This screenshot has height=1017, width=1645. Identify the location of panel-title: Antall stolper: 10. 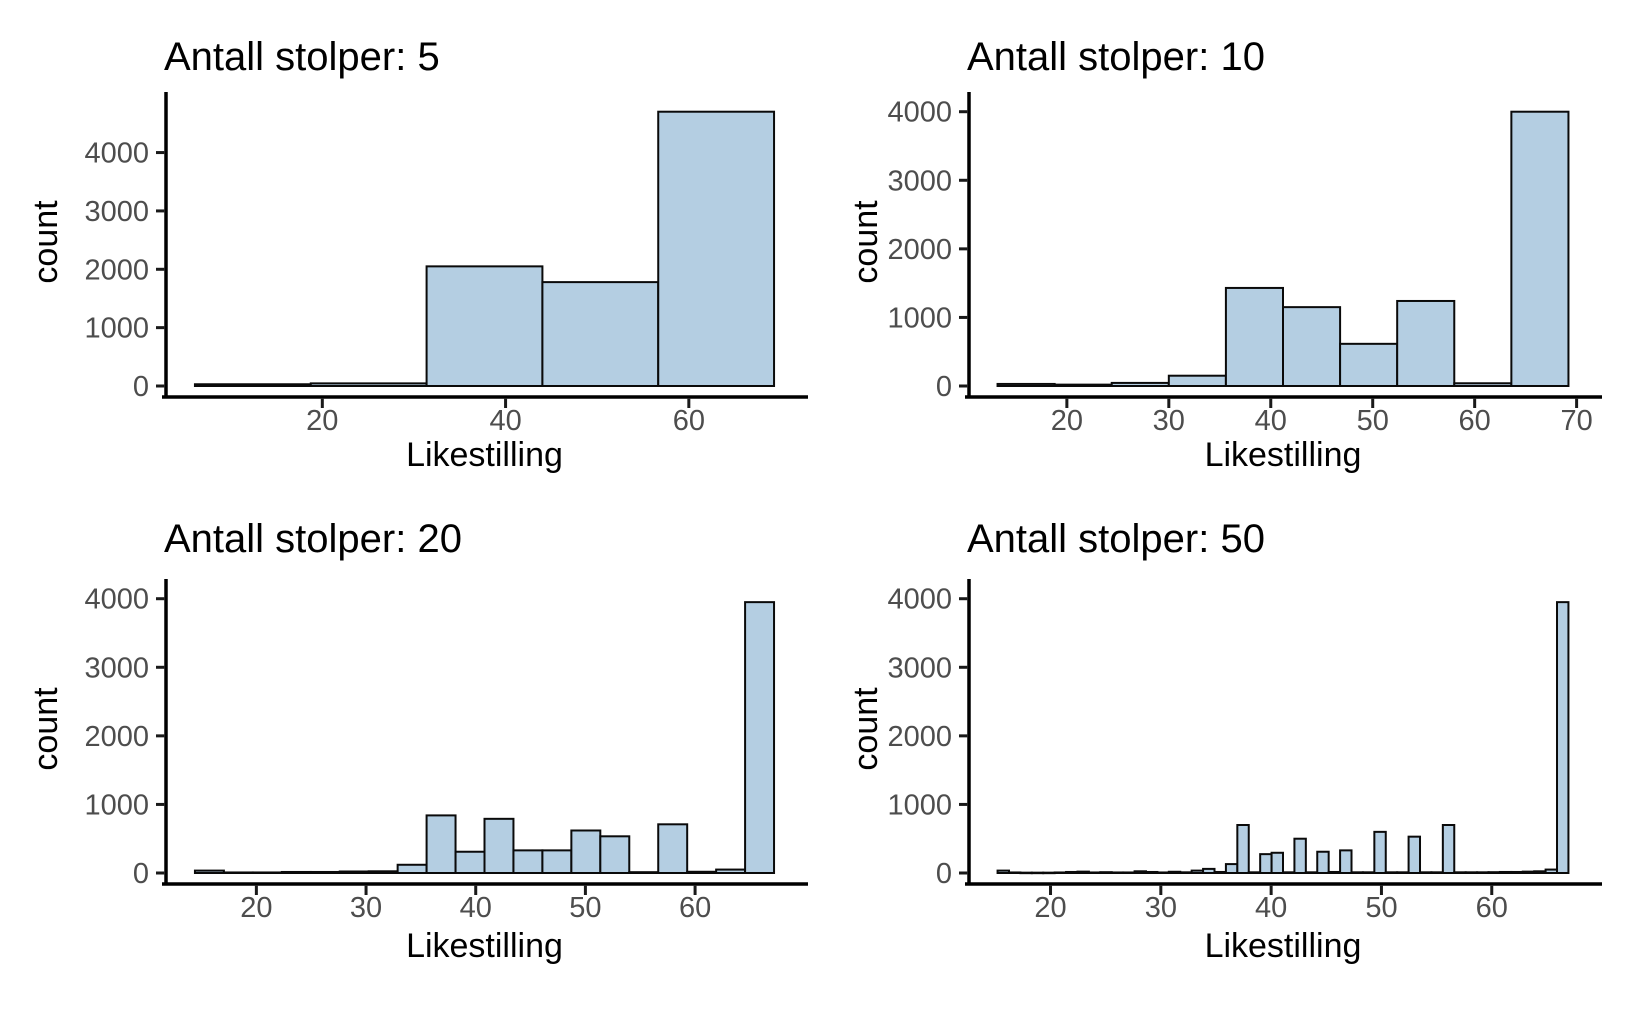
(1116, 57).